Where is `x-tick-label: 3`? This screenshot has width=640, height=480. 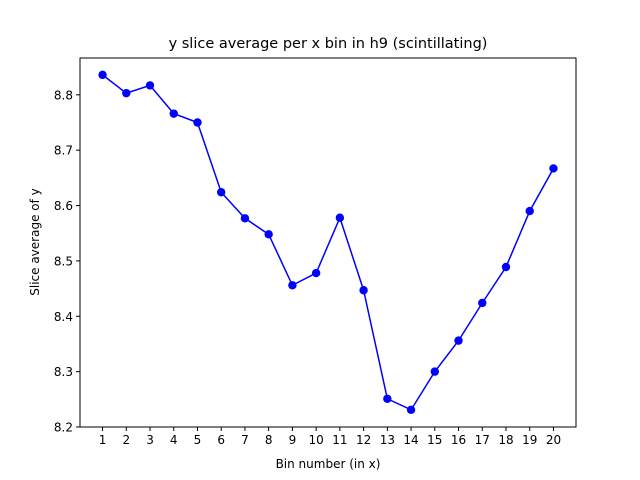 x-tick-label: 3 is located at coordinates (150, 440).